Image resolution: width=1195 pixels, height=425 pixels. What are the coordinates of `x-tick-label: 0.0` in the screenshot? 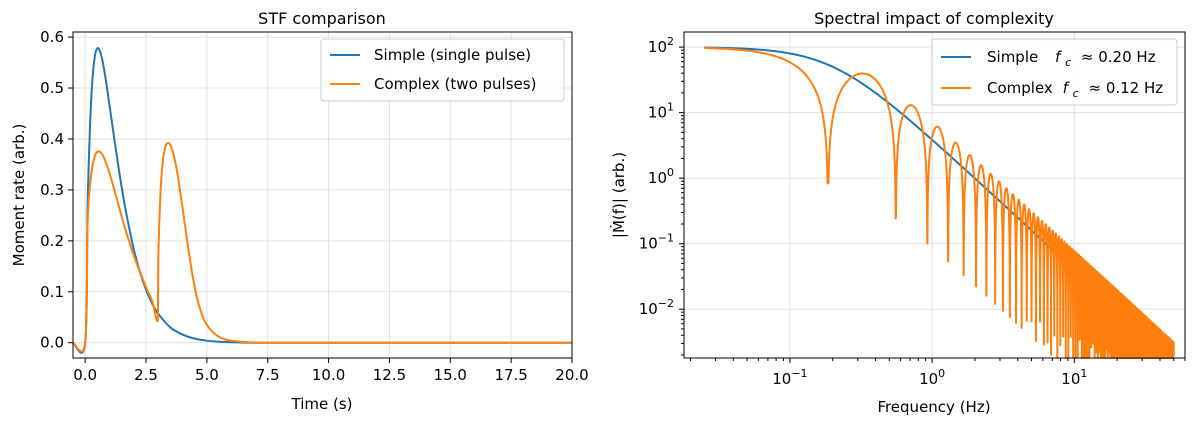 It's located at (85, 375).